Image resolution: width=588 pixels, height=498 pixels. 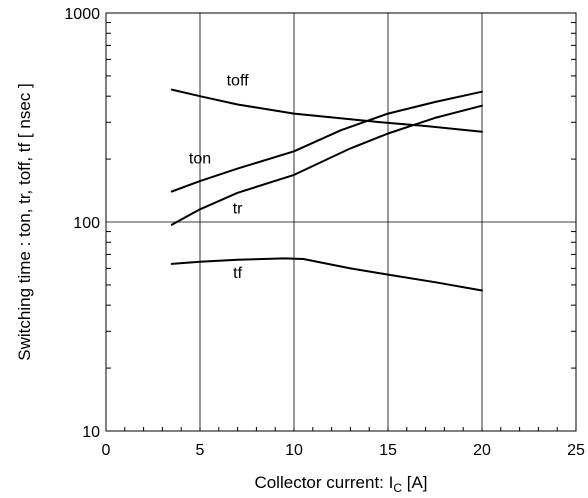 What do you see at coordinates (238, 80) in the screenshot?
I see `series-label-toff: toff` at bounding box center [238, 80].